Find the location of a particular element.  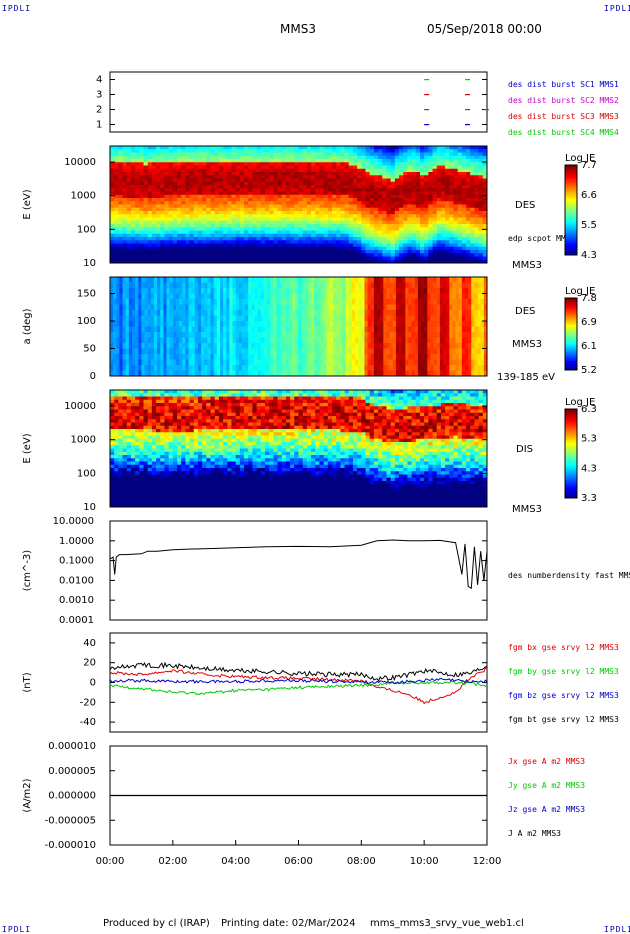

des-energy-colorbar-segment is located at coordinates (571, 195).